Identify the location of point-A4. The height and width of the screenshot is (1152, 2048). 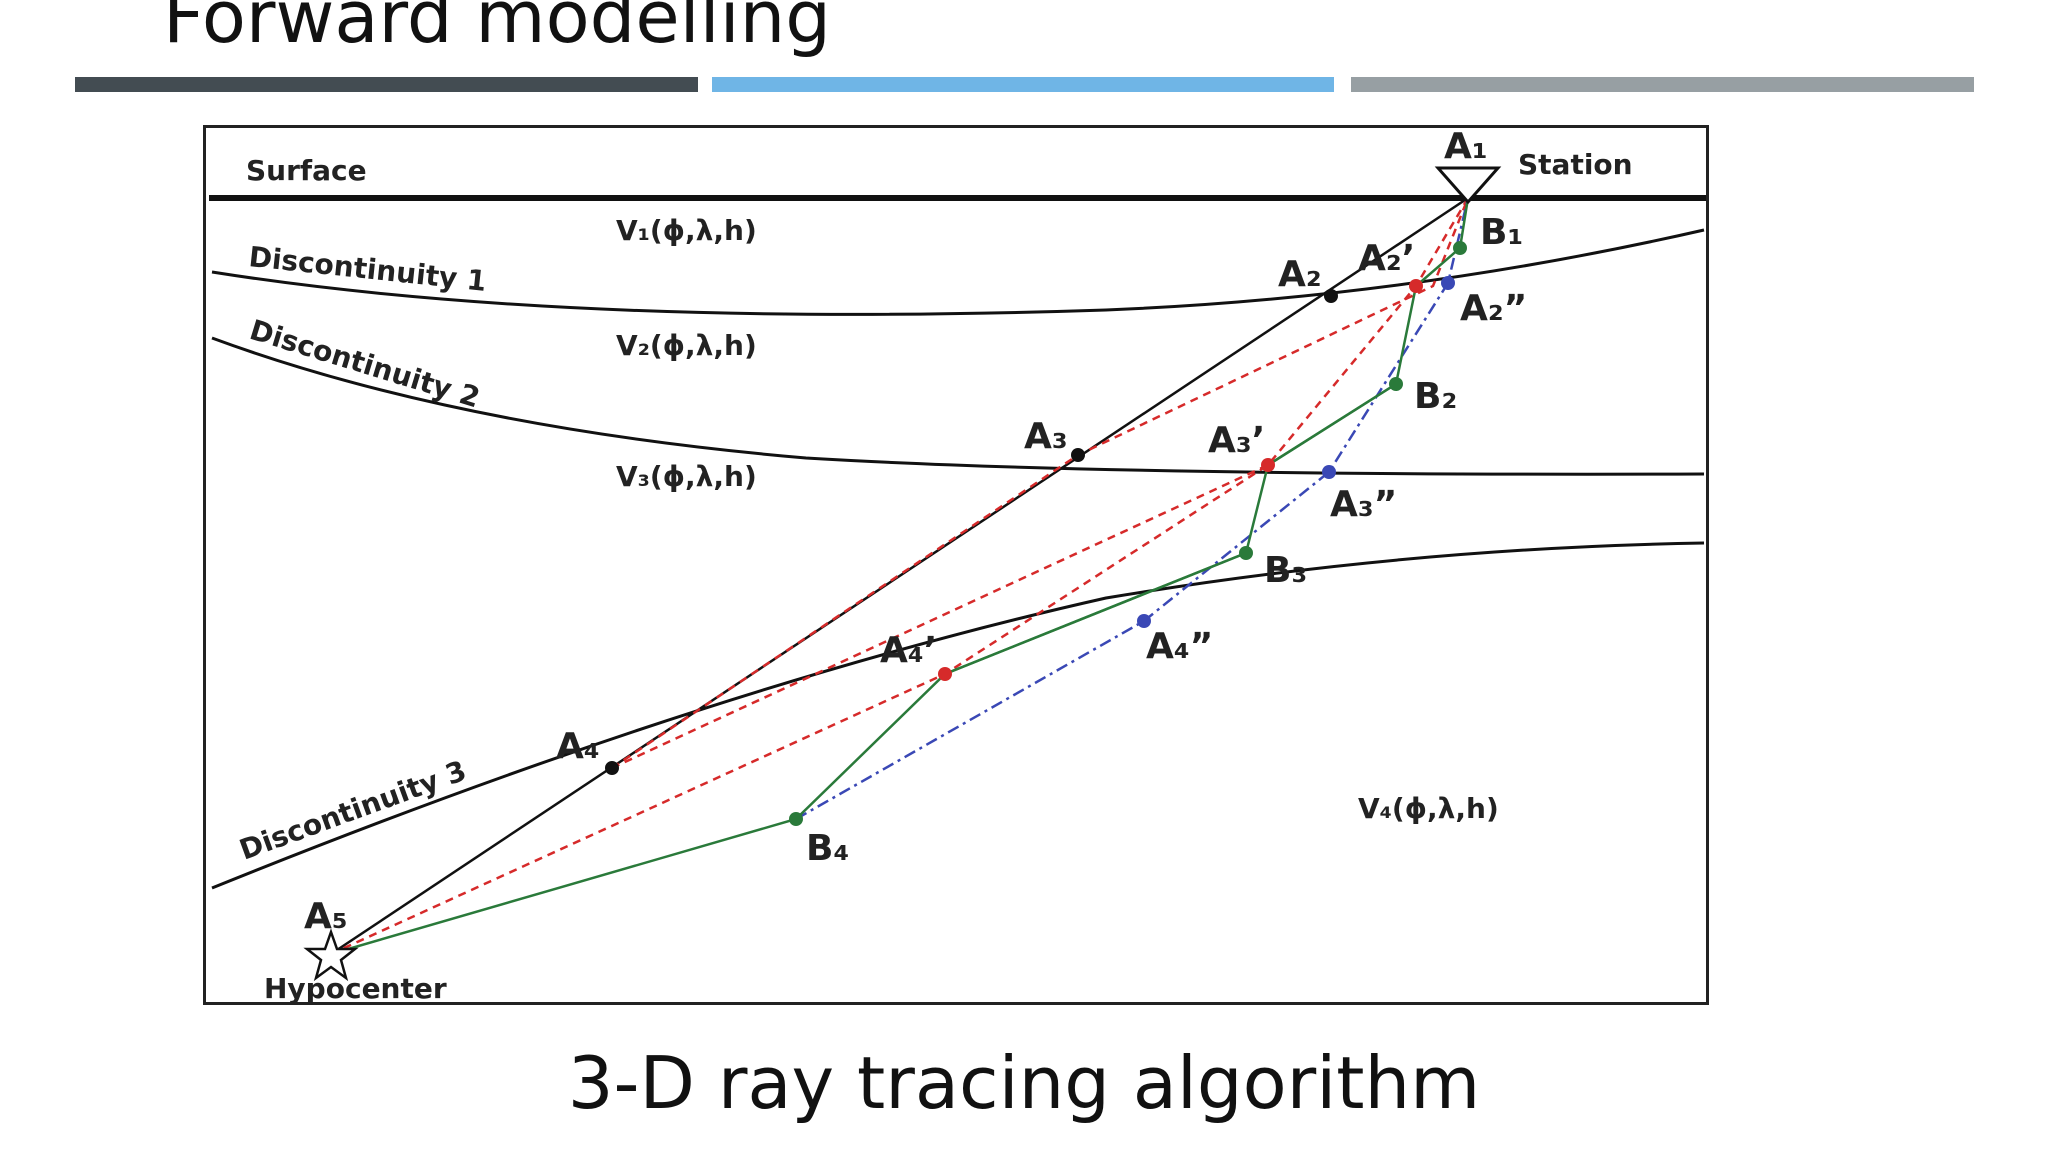
(612, 768).